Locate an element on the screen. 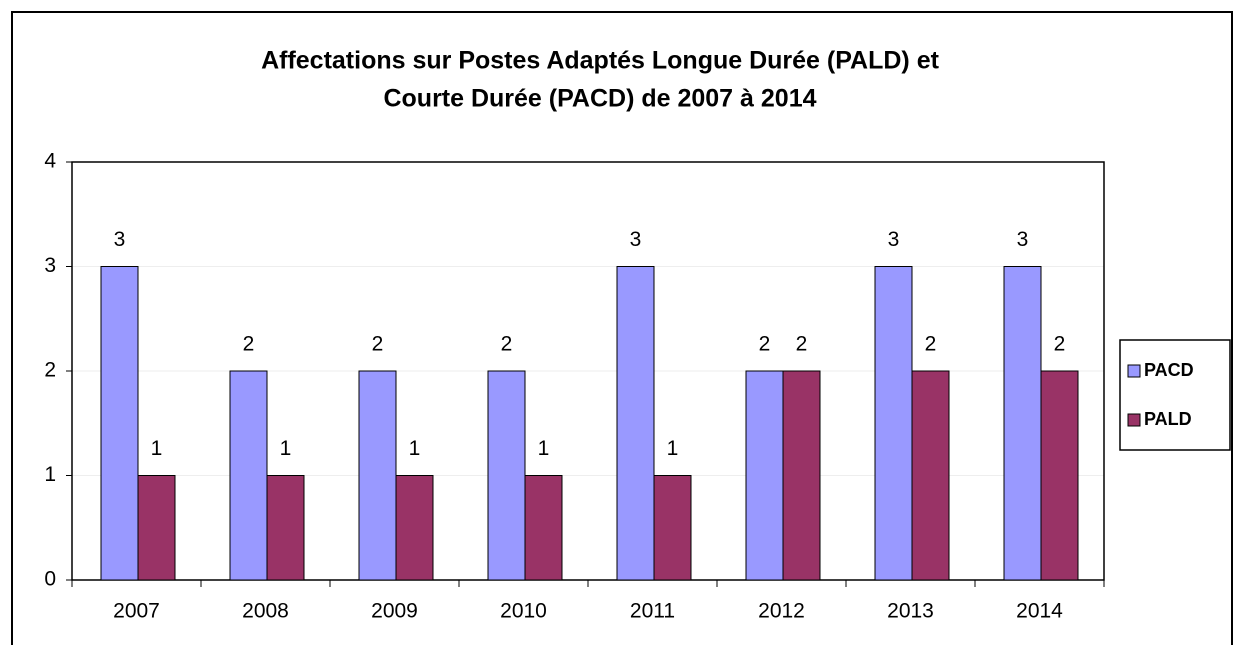 The width and height of the screenshot is (1236, 645). legend-box is located at coordinates (1175, 395).